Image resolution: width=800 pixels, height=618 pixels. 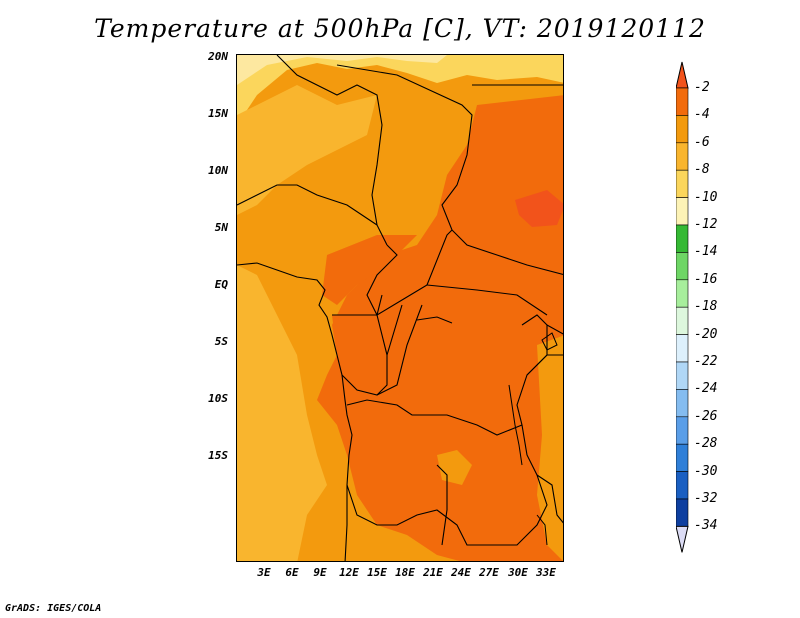 What do you see at coordinates (53, 608) in the screenshot?
I see `grads-credit: GrADS: IGES/COLA` at bounding box center [53, 608].